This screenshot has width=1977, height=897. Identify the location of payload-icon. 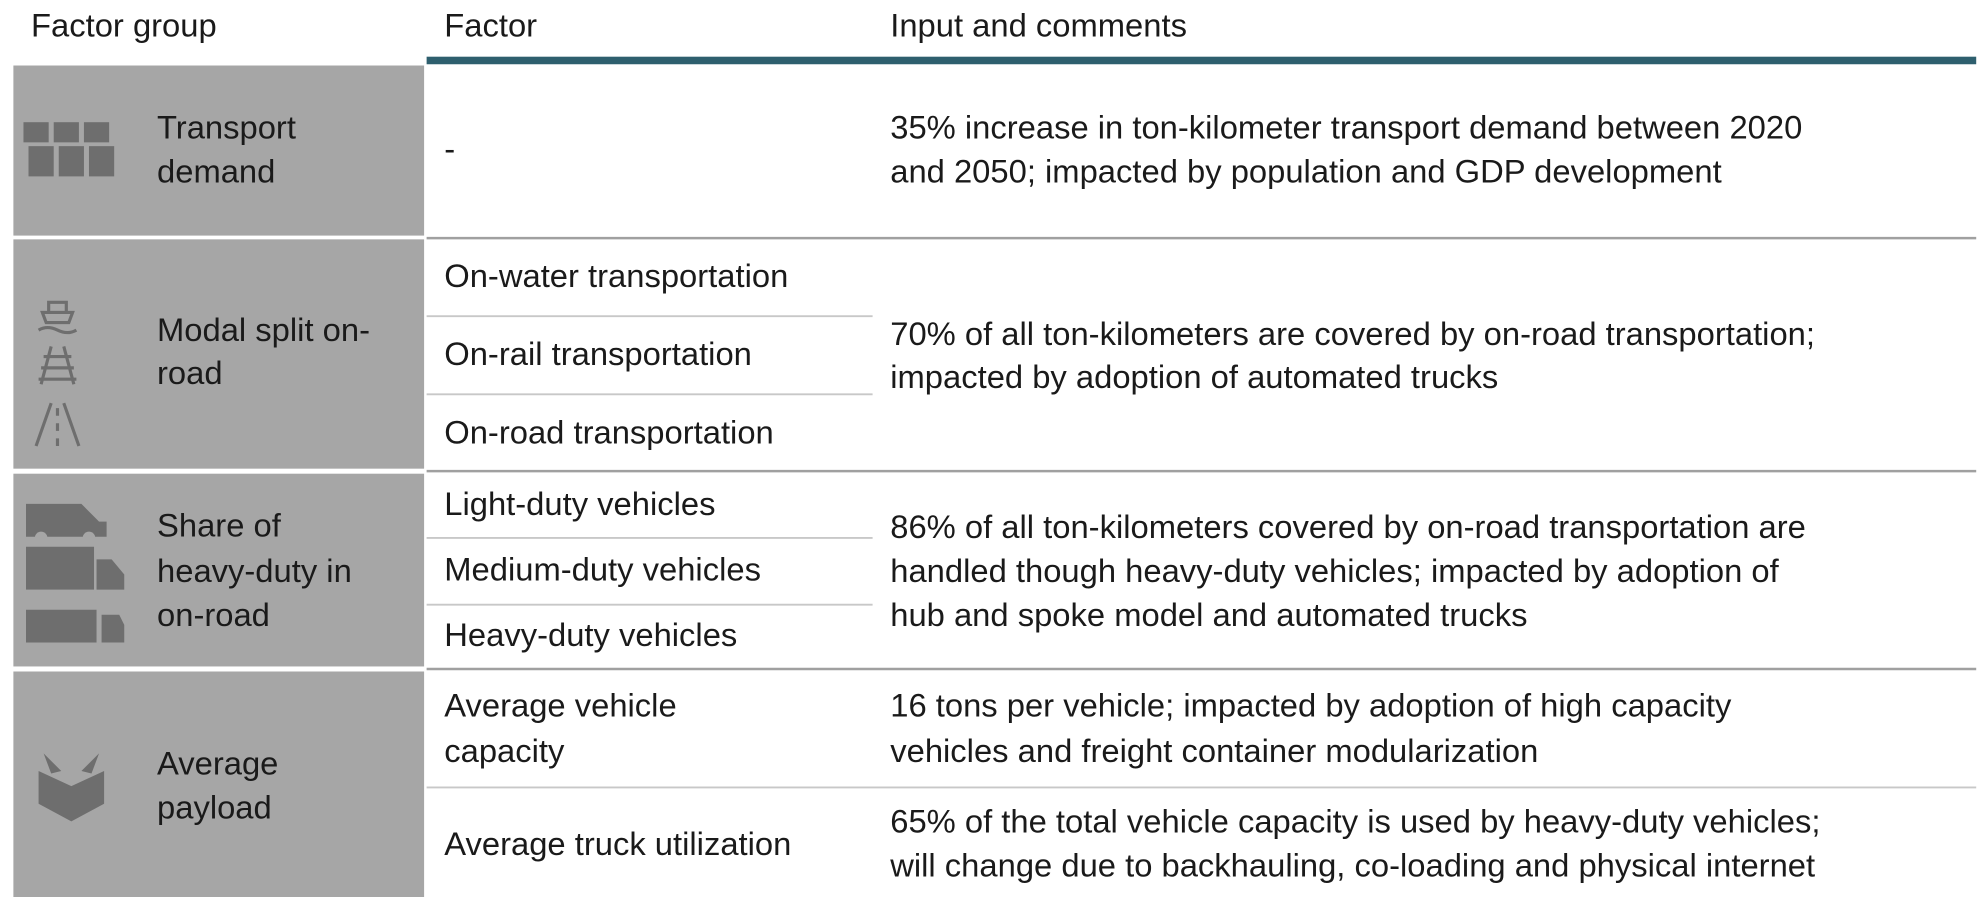
(71, 787).